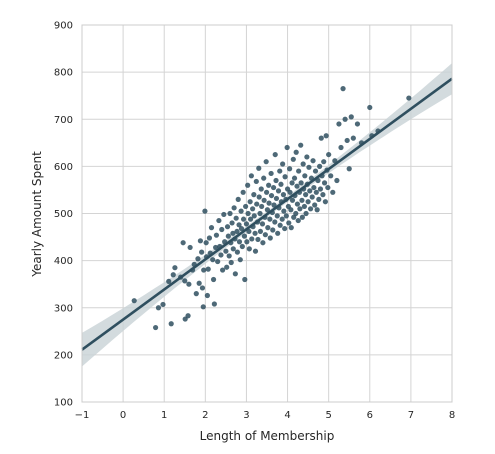 Image resolution: width=495 pixels, height=454 pixels. I want to click on y-tick-label: 400, so click(63, 261).